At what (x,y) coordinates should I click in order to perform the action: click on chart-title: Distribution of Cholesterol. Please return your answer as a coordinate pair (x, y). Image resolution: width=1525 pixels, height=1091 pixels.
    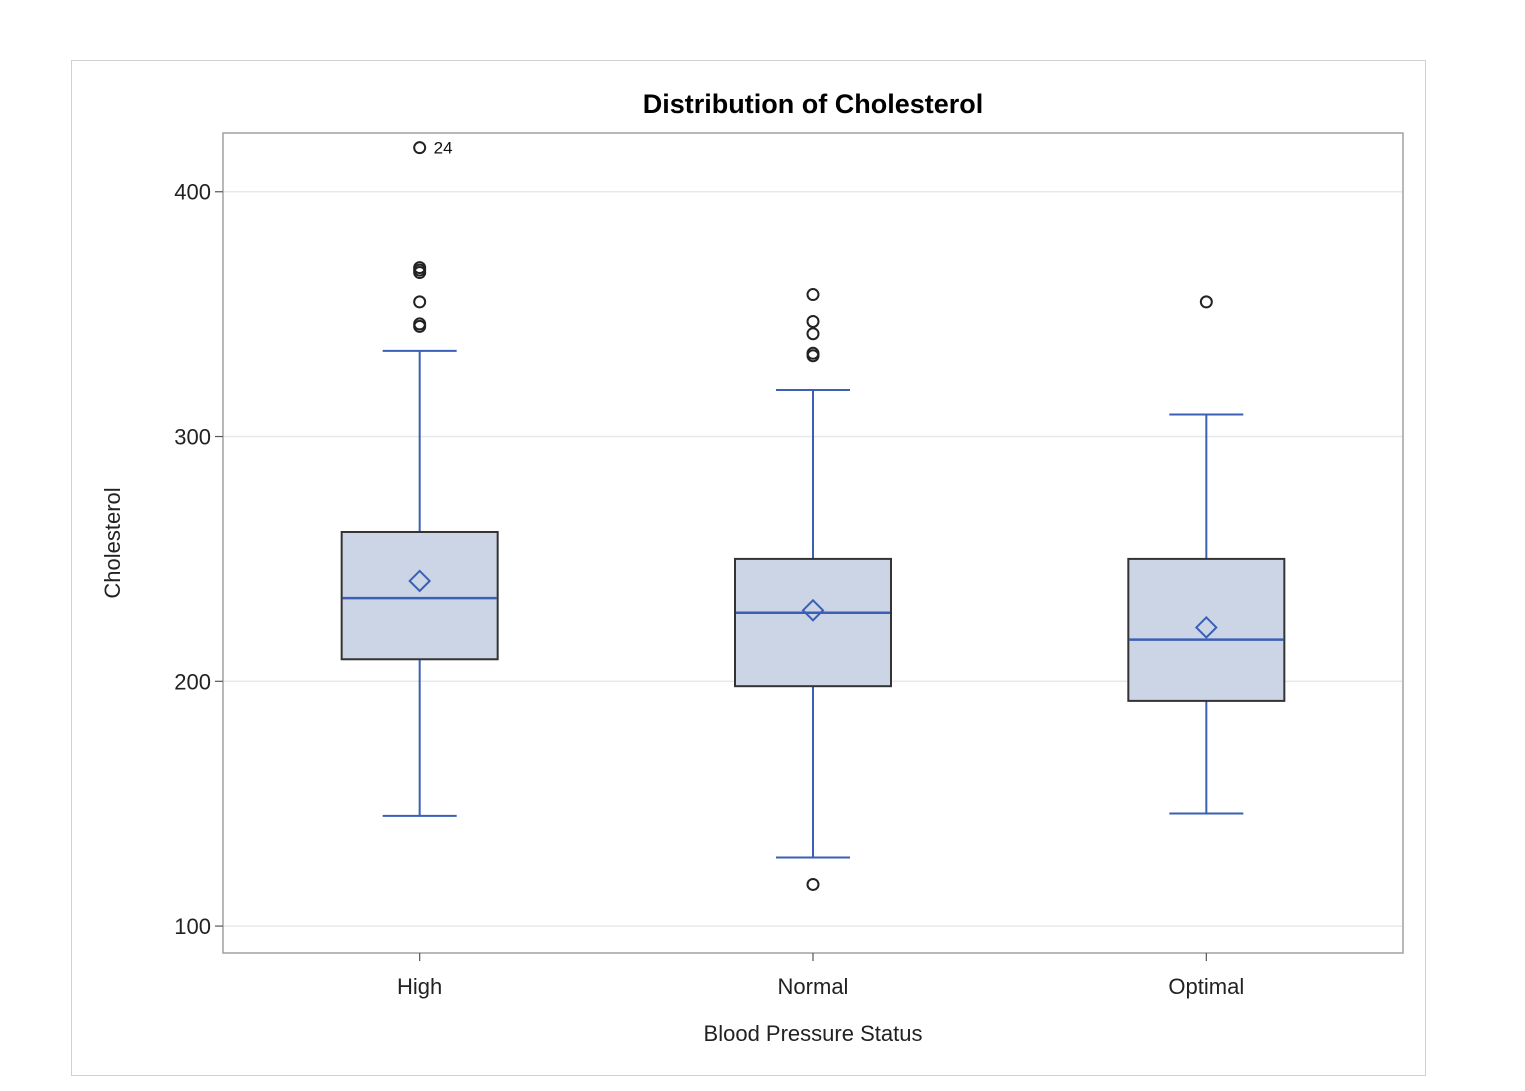
    Looking at the image, I should click on (813, 104).